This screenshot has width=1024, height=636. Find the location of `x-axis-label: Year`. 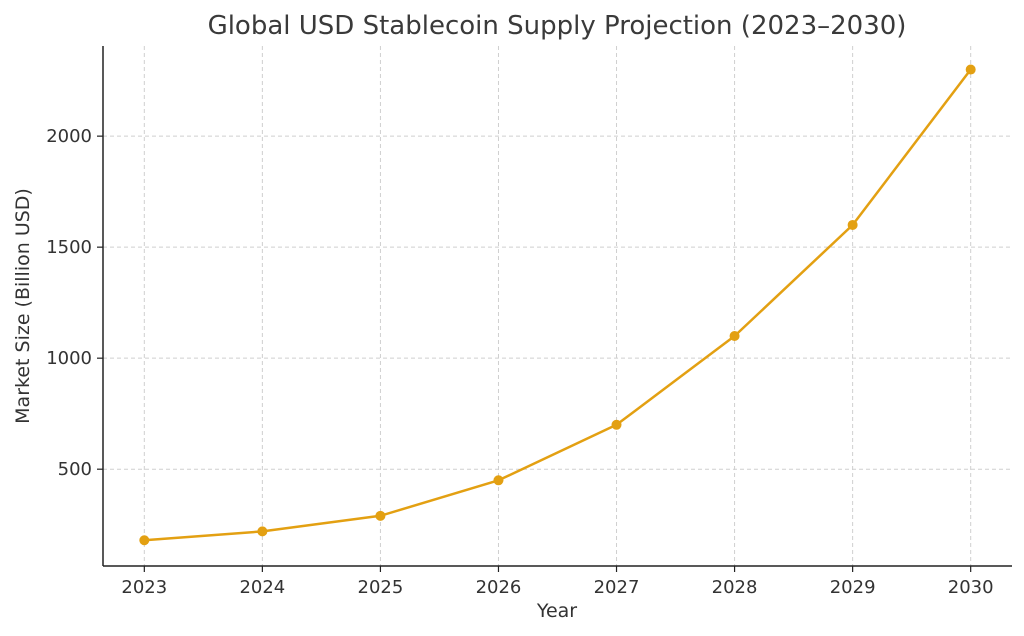

x-axis-label: Year is located at coordinates (556, 611).